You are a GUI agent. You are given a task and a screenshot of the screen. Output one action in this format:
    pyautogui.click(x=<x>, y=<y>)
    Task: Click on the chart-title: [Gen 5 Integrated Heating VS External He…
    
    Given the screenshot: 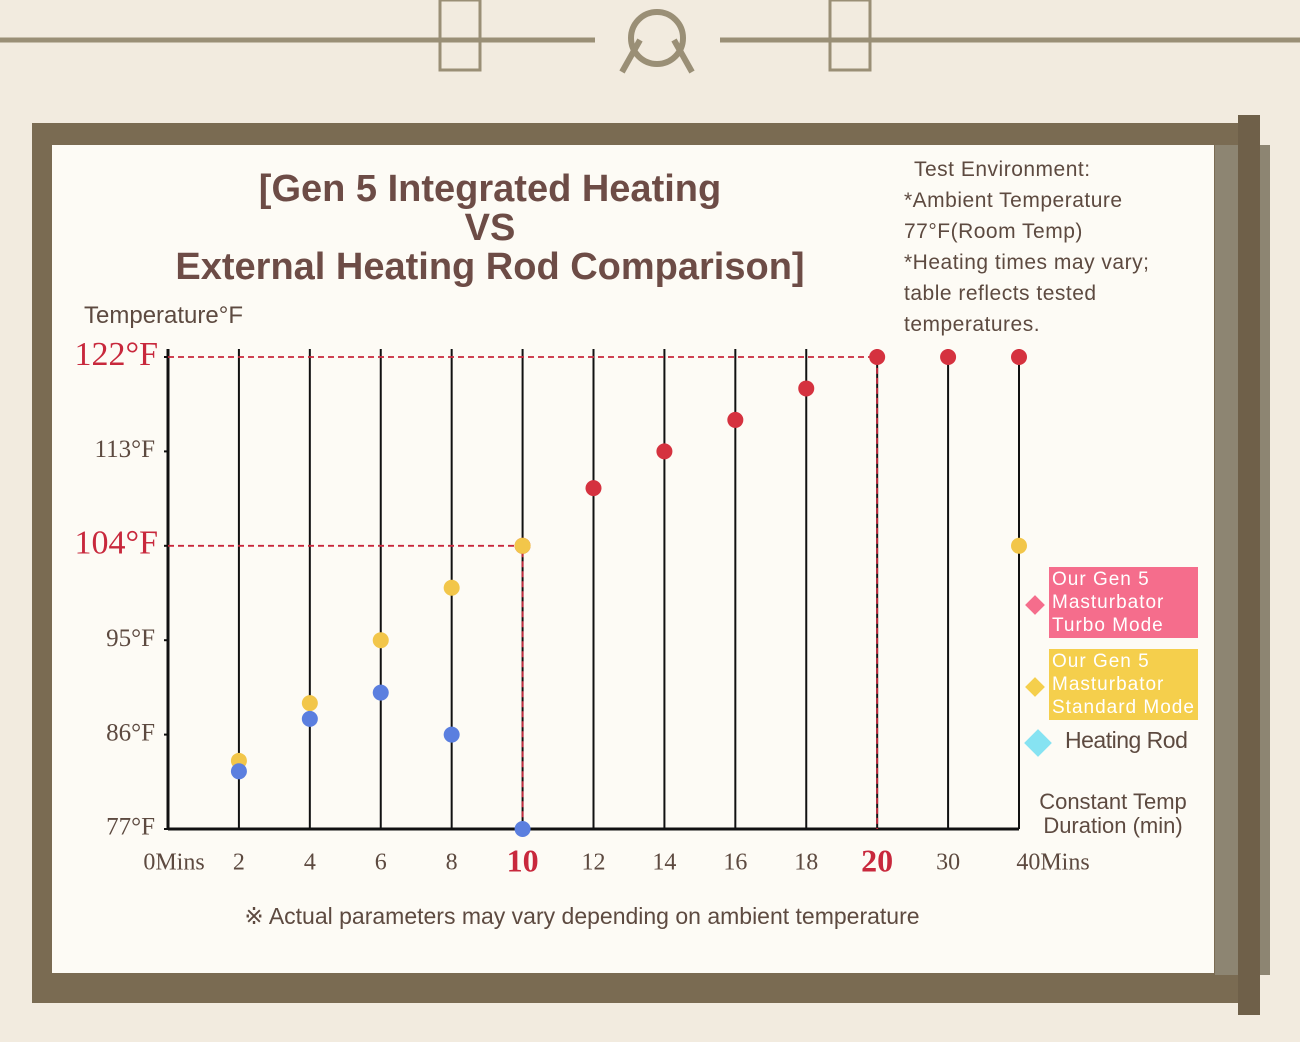 What is the action you would take?
    pyautogui.click(x=490, y=228)
    